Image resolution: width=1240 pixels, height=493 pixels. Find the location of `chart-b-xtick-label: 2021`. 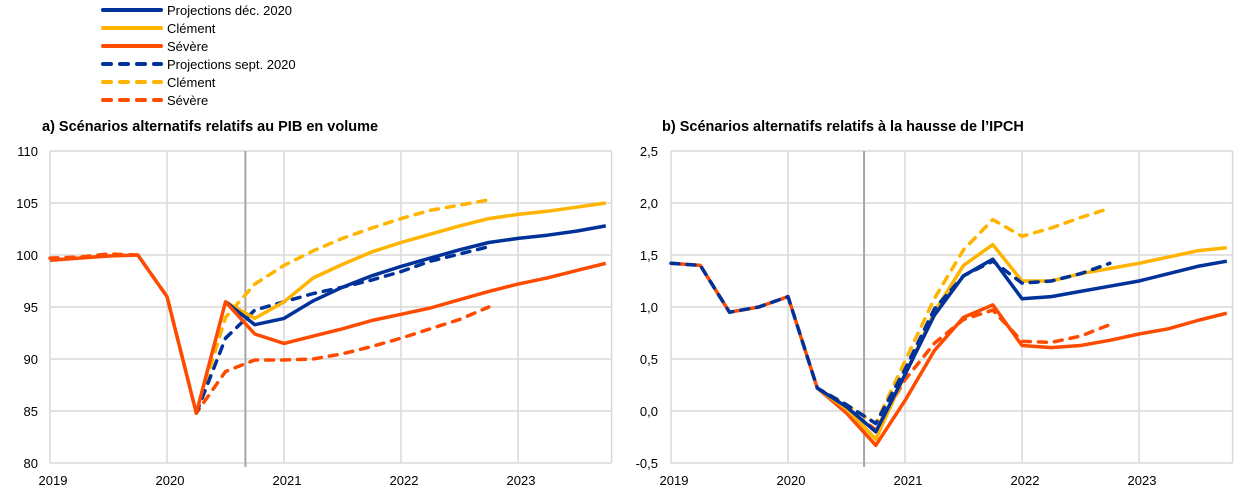

chart-b-xtick-label: 2021 is located at coordinates (908, 480).